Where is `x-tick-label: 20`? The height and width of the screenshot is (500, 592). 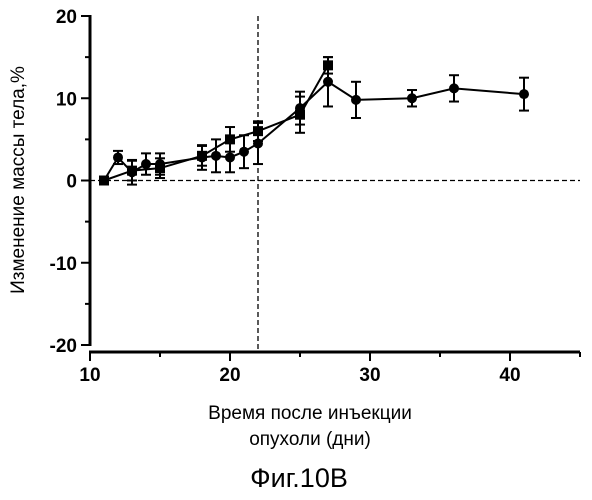 x-tick-label: 20 is located at coordinates (229, 375).